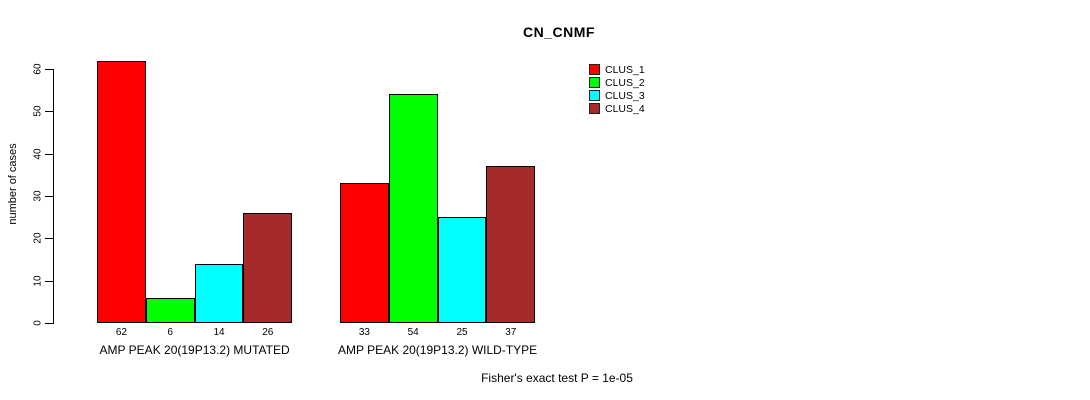 This screenshot has height=400, width=1090. What do you see at coordinates (364, 332) in the screenshot?
I see `bar-count-label: 33` at bounding box center [364, 332].